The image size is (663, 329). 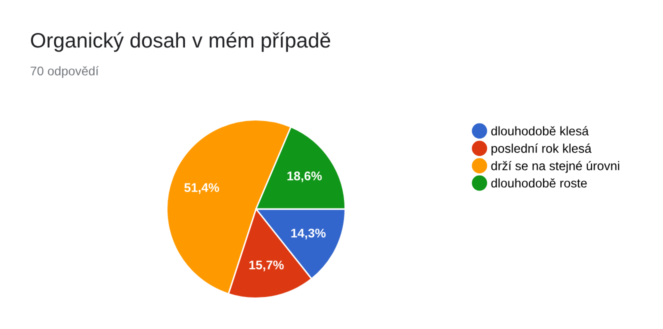 I want to click on data-label: 15,7%, so click(x=266, y=266).